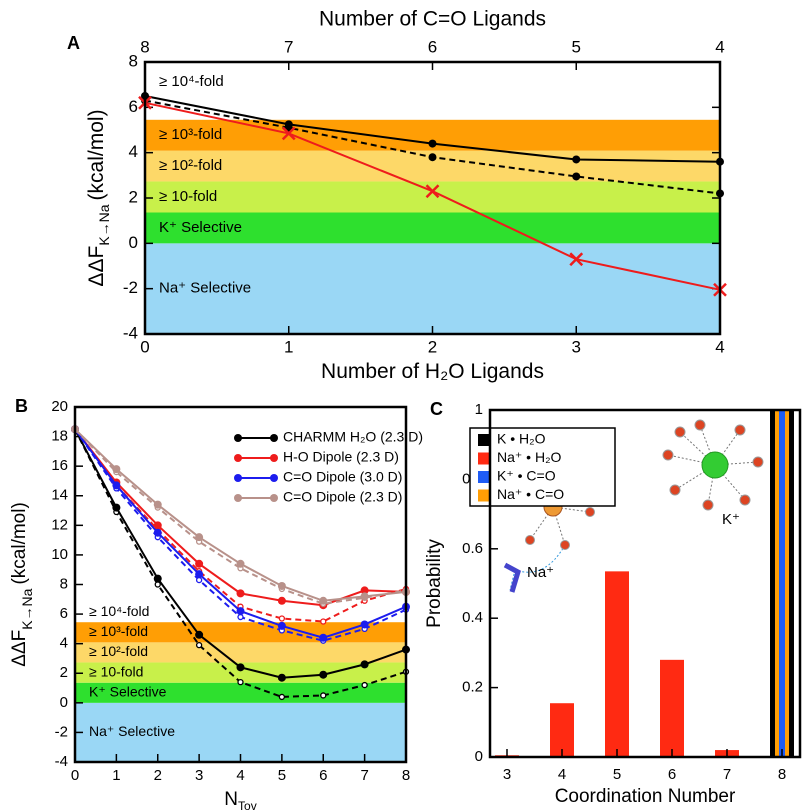 Image resolution: width=805 pixels, height=811 pixels. I want to click on x-tick-label: 3, so click(507, 774).